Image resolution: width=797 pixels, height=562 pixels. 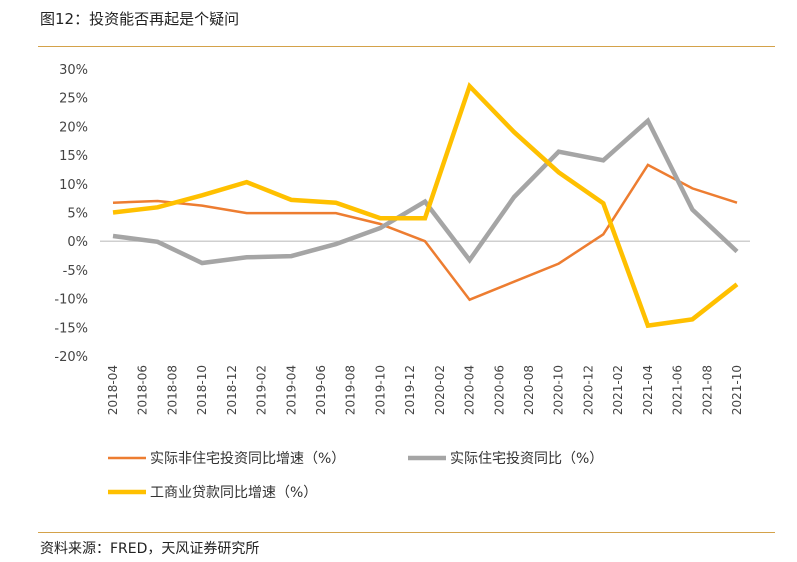 What do you see at coordinates (75, 271) in the screenshot?
I see `y-tick-label: -5%` at bounding box center [75, 271].